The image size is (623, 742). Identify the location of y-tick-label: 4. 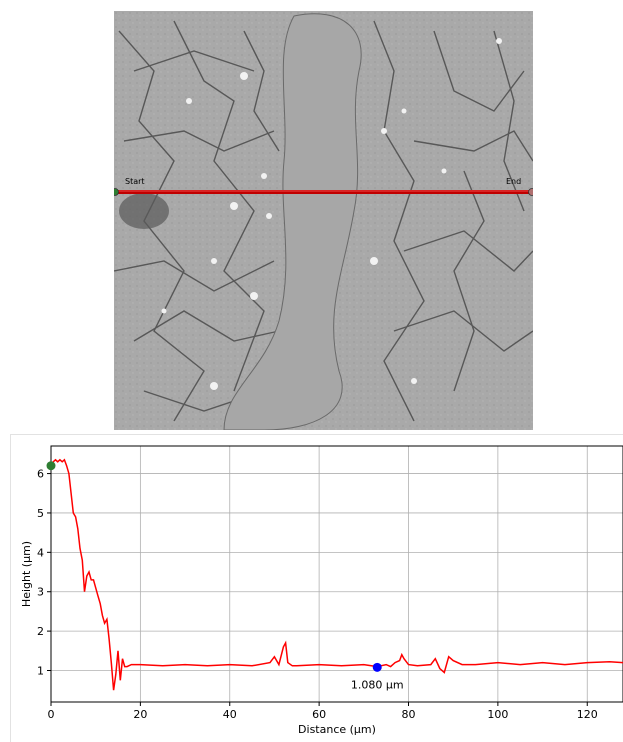
(40, 552).